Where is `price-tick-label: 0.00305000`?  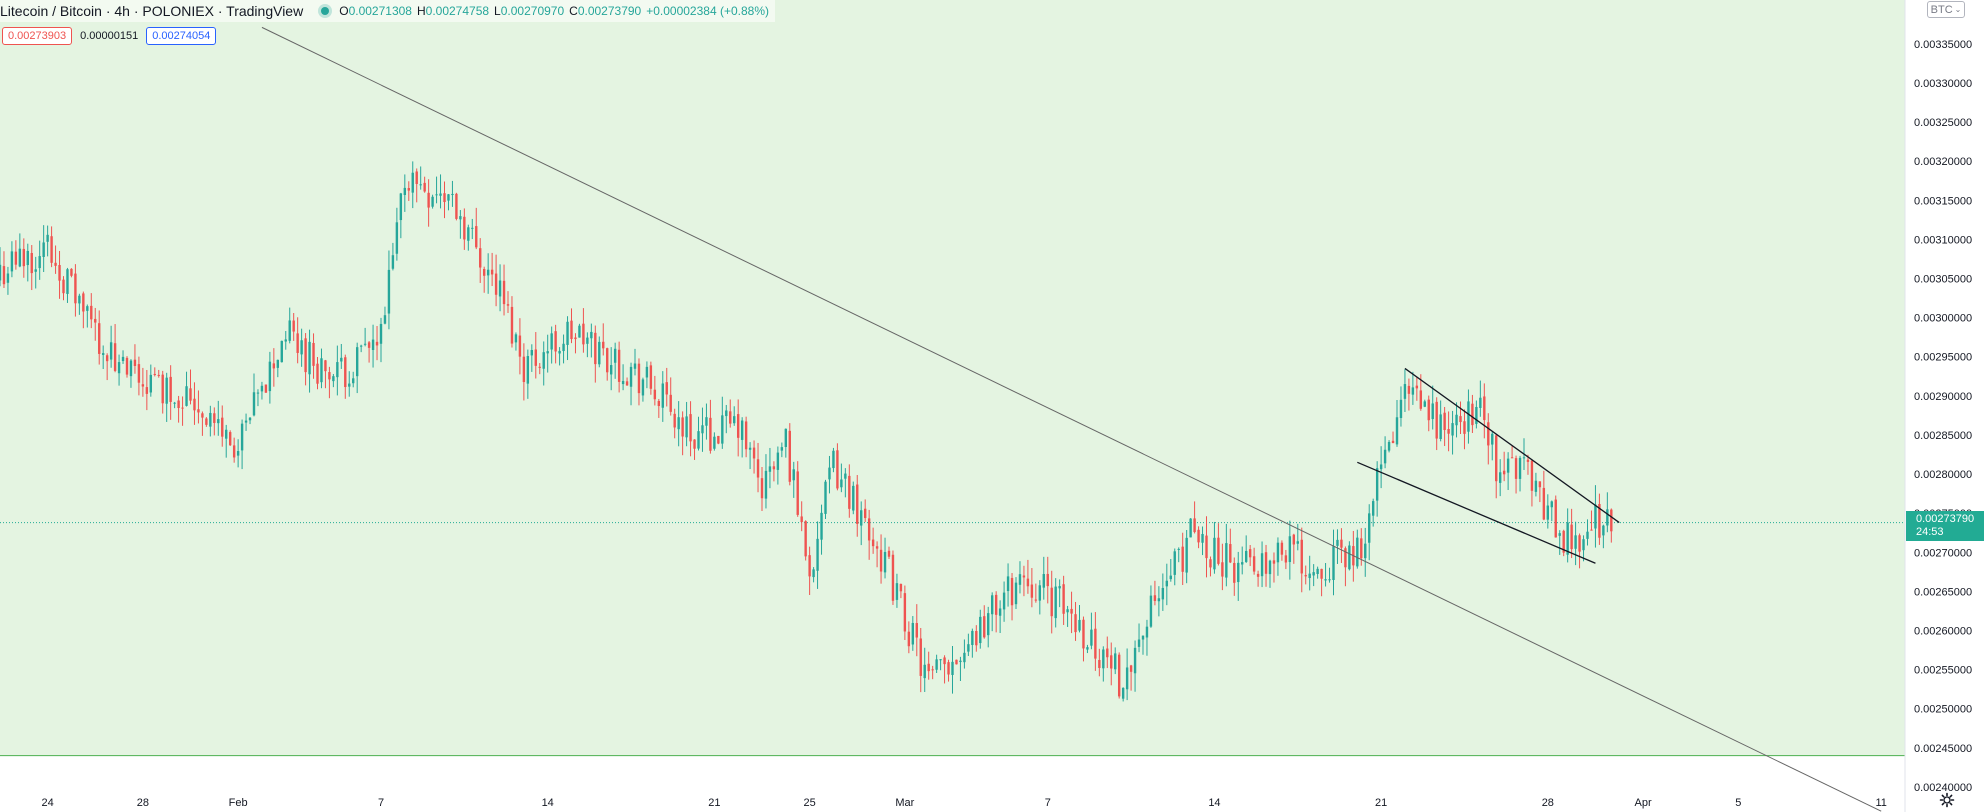 price-tick-label: 0.00305000 is located at coordinates (1943, 279).